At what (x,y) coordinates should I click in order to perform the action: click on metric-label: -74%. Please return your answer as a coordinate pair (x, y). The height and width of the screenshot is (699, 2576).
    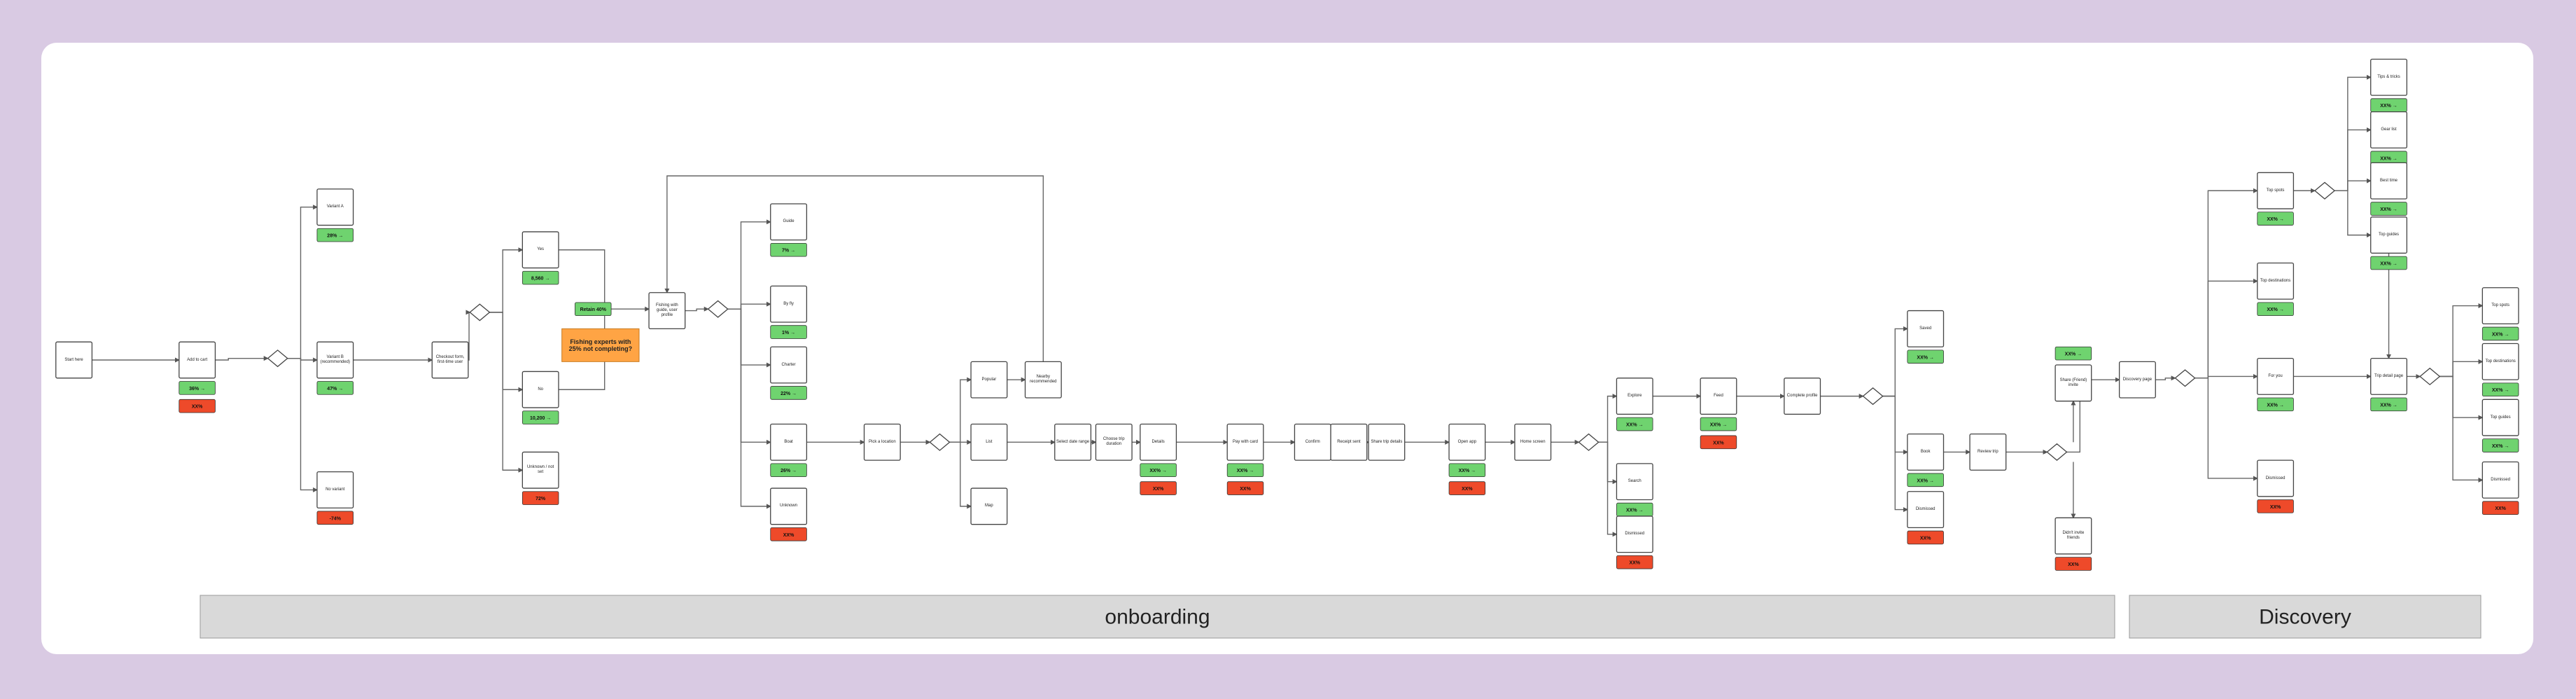
    Looking at the image, I should click on (336, 518).